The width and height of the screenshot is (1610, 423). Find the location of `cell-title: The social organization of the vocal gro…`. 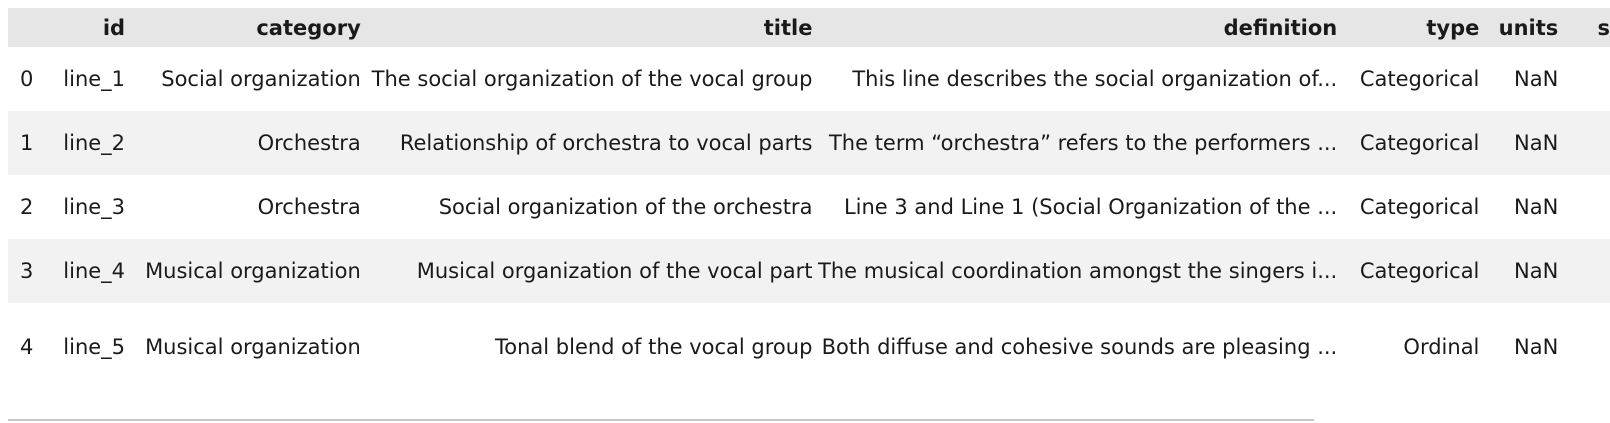

cell-title: The social organization of the vocal gro… is located at coordinates (592, 79).